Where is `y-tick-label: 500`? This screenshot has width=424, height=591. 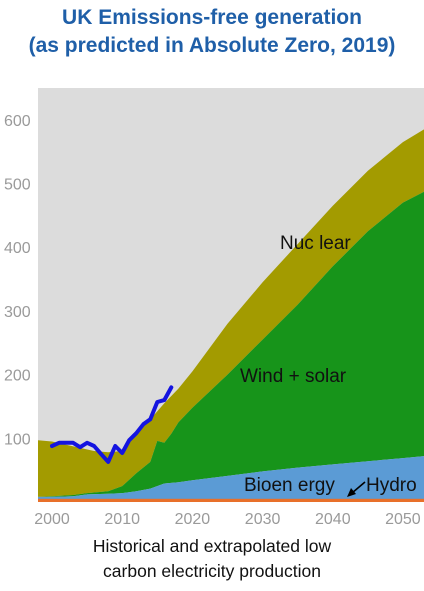
y-tick-label: 500 is located at coordinates (17, 185).